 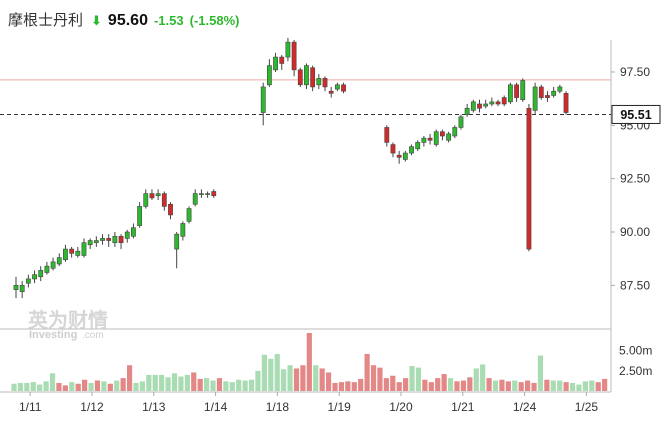 I want to click on time-tick-label: 1/24, so click(x=525, y=407).